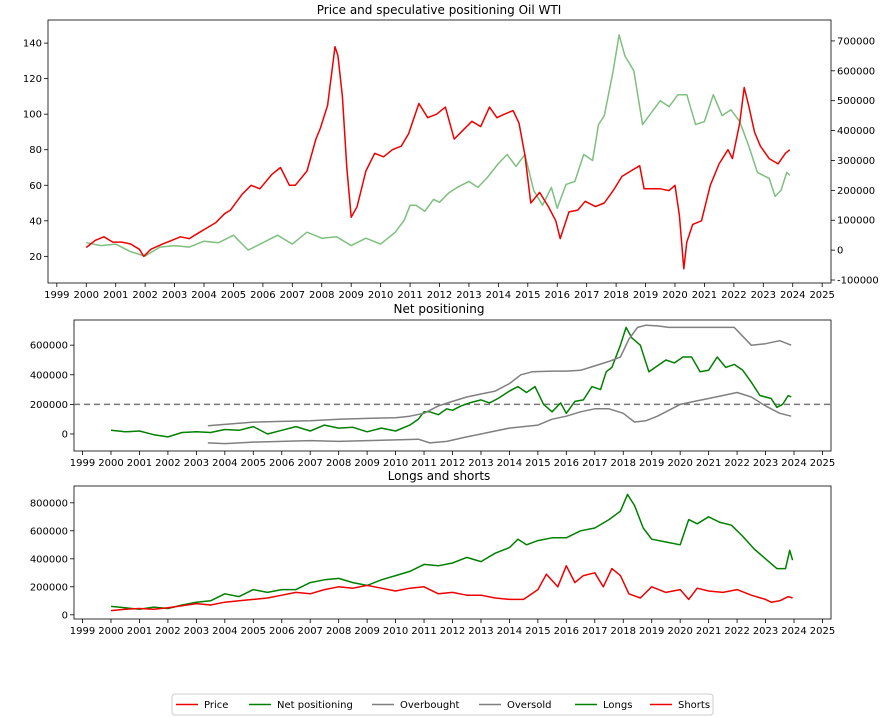 This screenshot has width=884, height=717. What do you see at coordinates (439, 309) in the screenshot?
I see `chart-title: Net positioning` at bounding box center [439, 309].